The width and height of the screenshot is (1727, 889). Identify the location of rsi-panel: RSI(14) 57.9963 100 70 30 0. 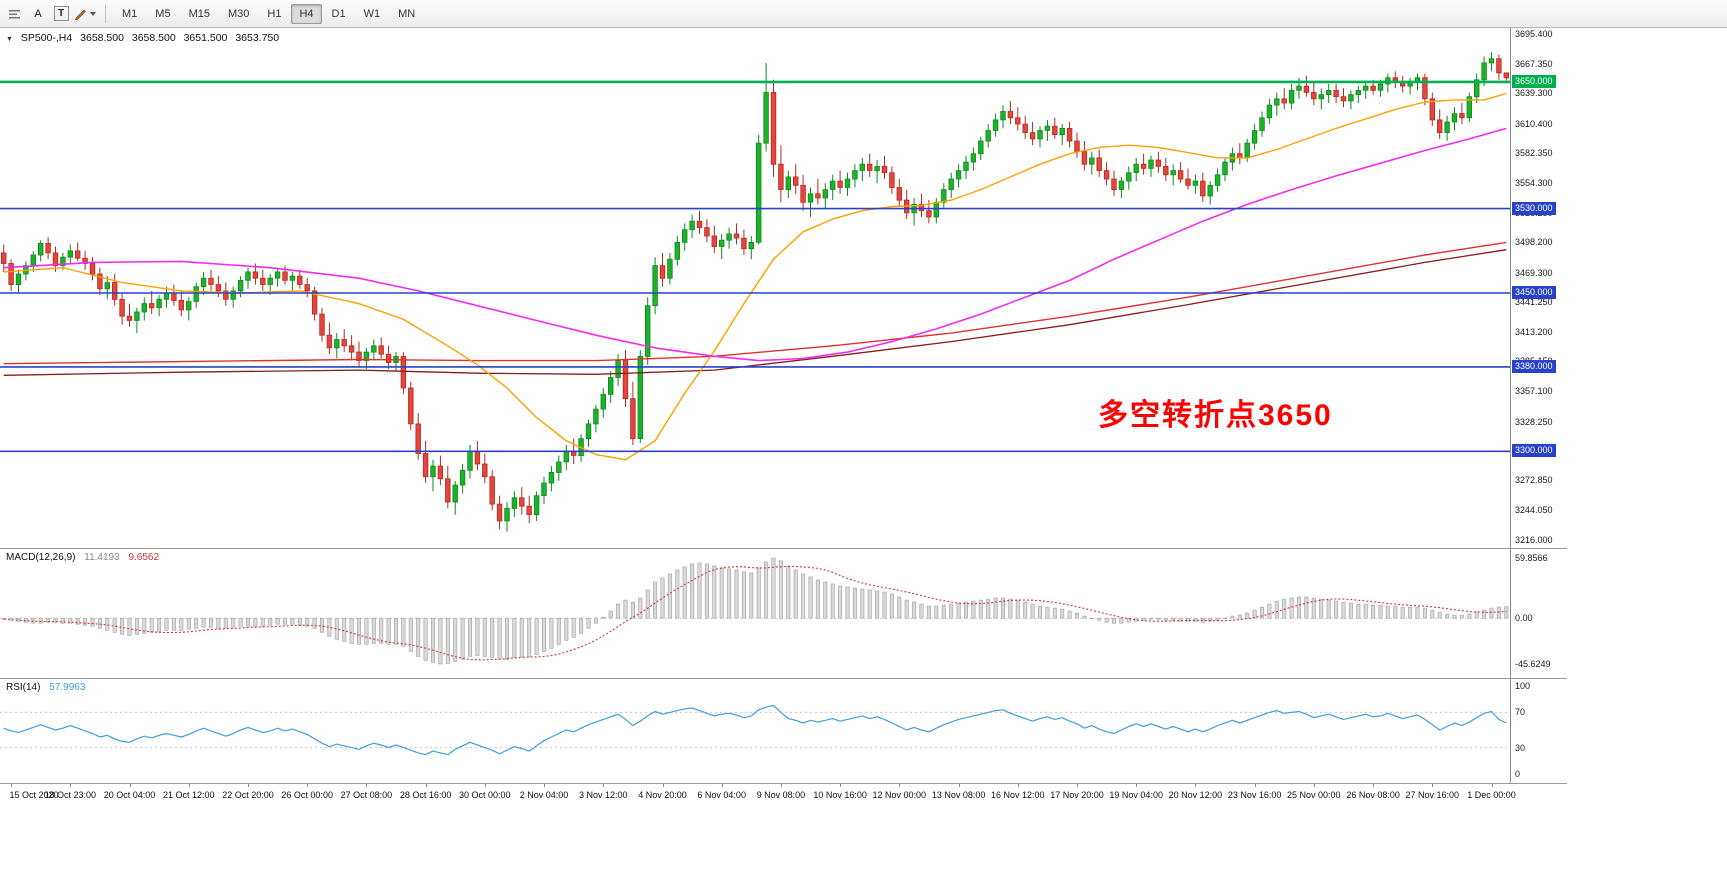
(783, 730).